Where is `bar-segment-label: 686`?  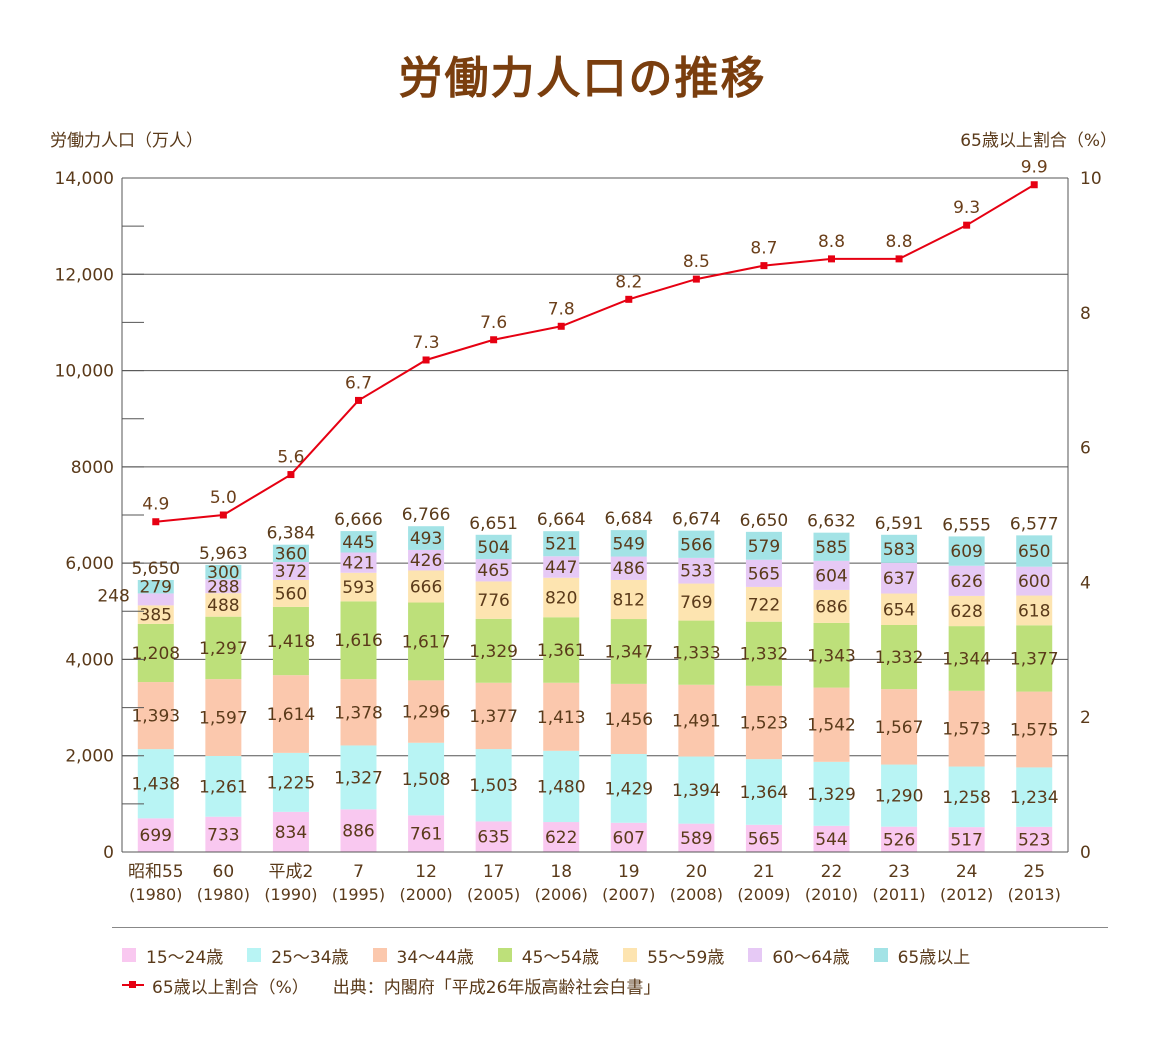
bar-segment-label: 686 is located at coordinates (831, 607).